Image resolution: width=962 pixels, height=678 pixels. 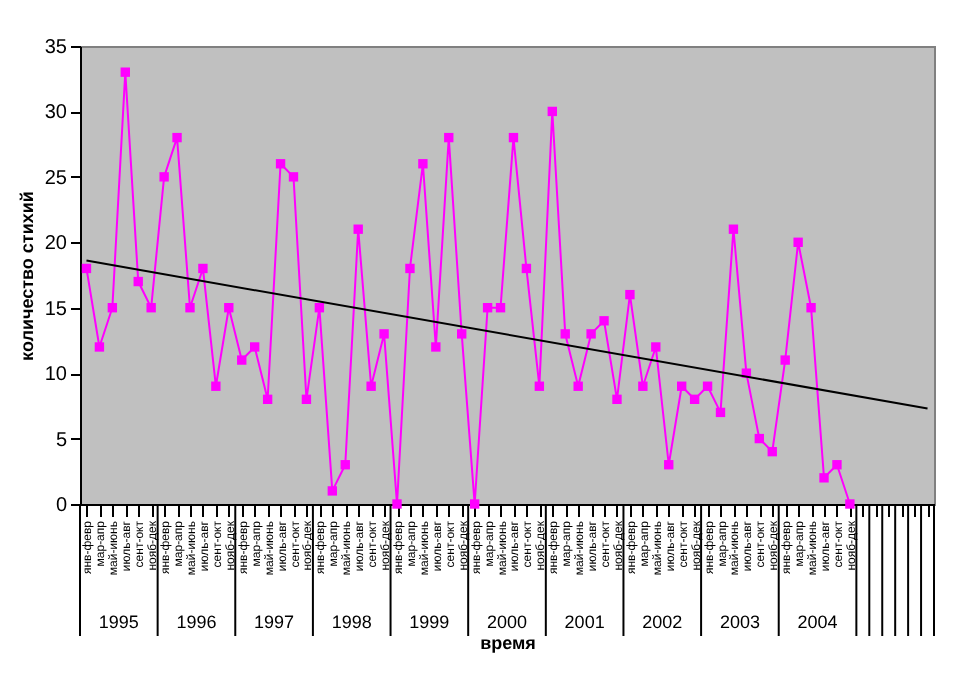 I want to click on y-tick-label: 15, so click(x=56, y=309).